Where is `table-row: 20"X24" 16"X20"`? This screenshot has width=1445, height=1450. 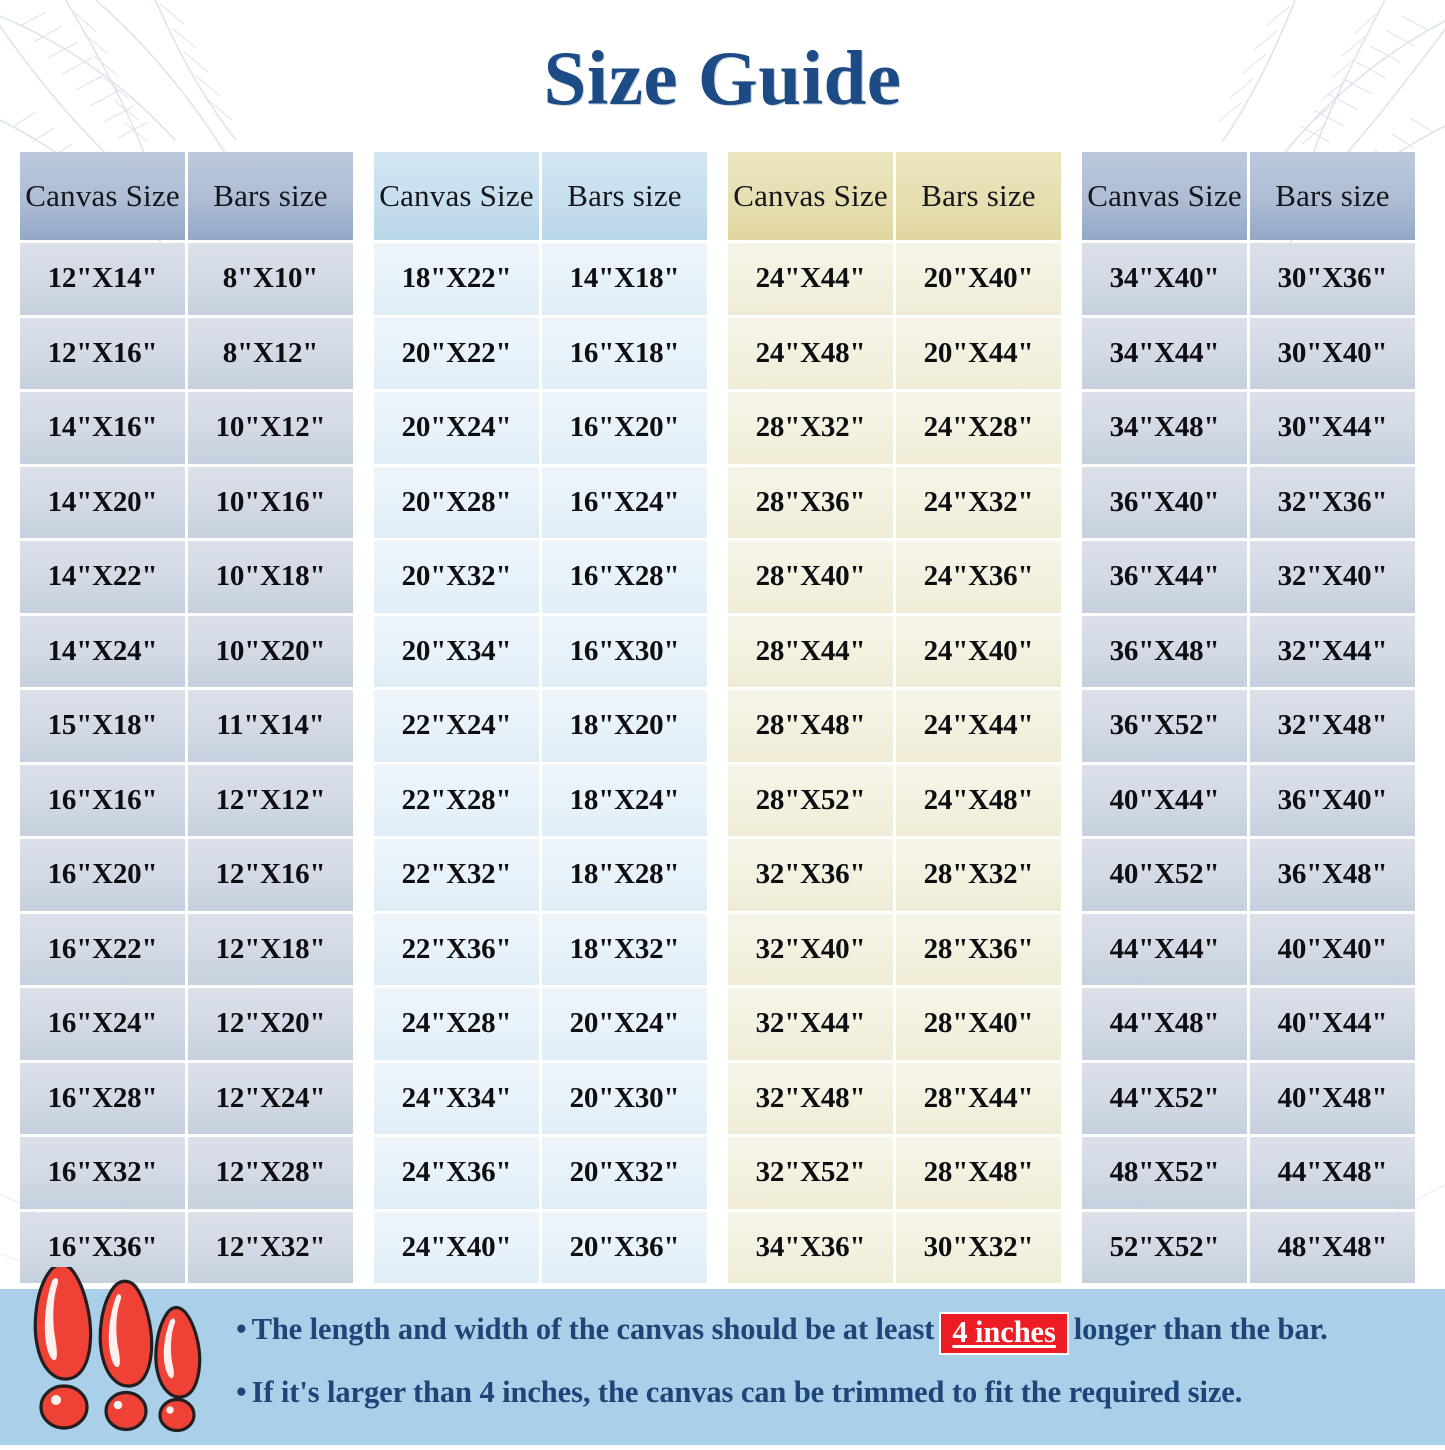
table-row: 20"X24" 16"X20" is located at coordinates (540, 428).